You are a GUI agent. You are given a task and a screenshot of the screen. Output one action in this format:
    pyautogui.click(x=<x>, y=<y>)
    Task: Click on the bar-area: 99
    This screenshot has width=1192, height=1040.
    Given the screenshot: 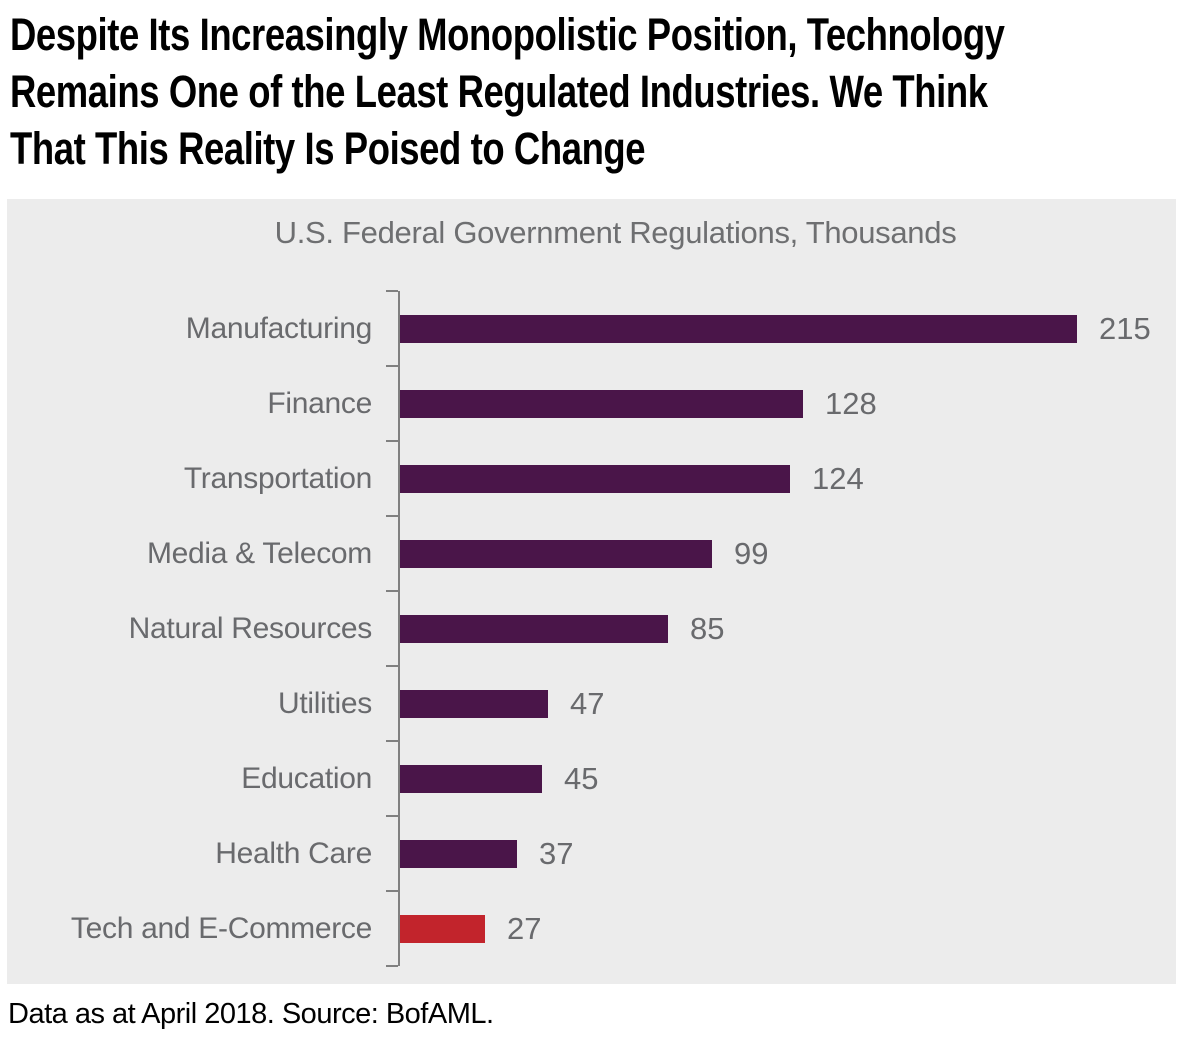 What is the action you would take?
    pyautogui.click(x=788, y=553)
    